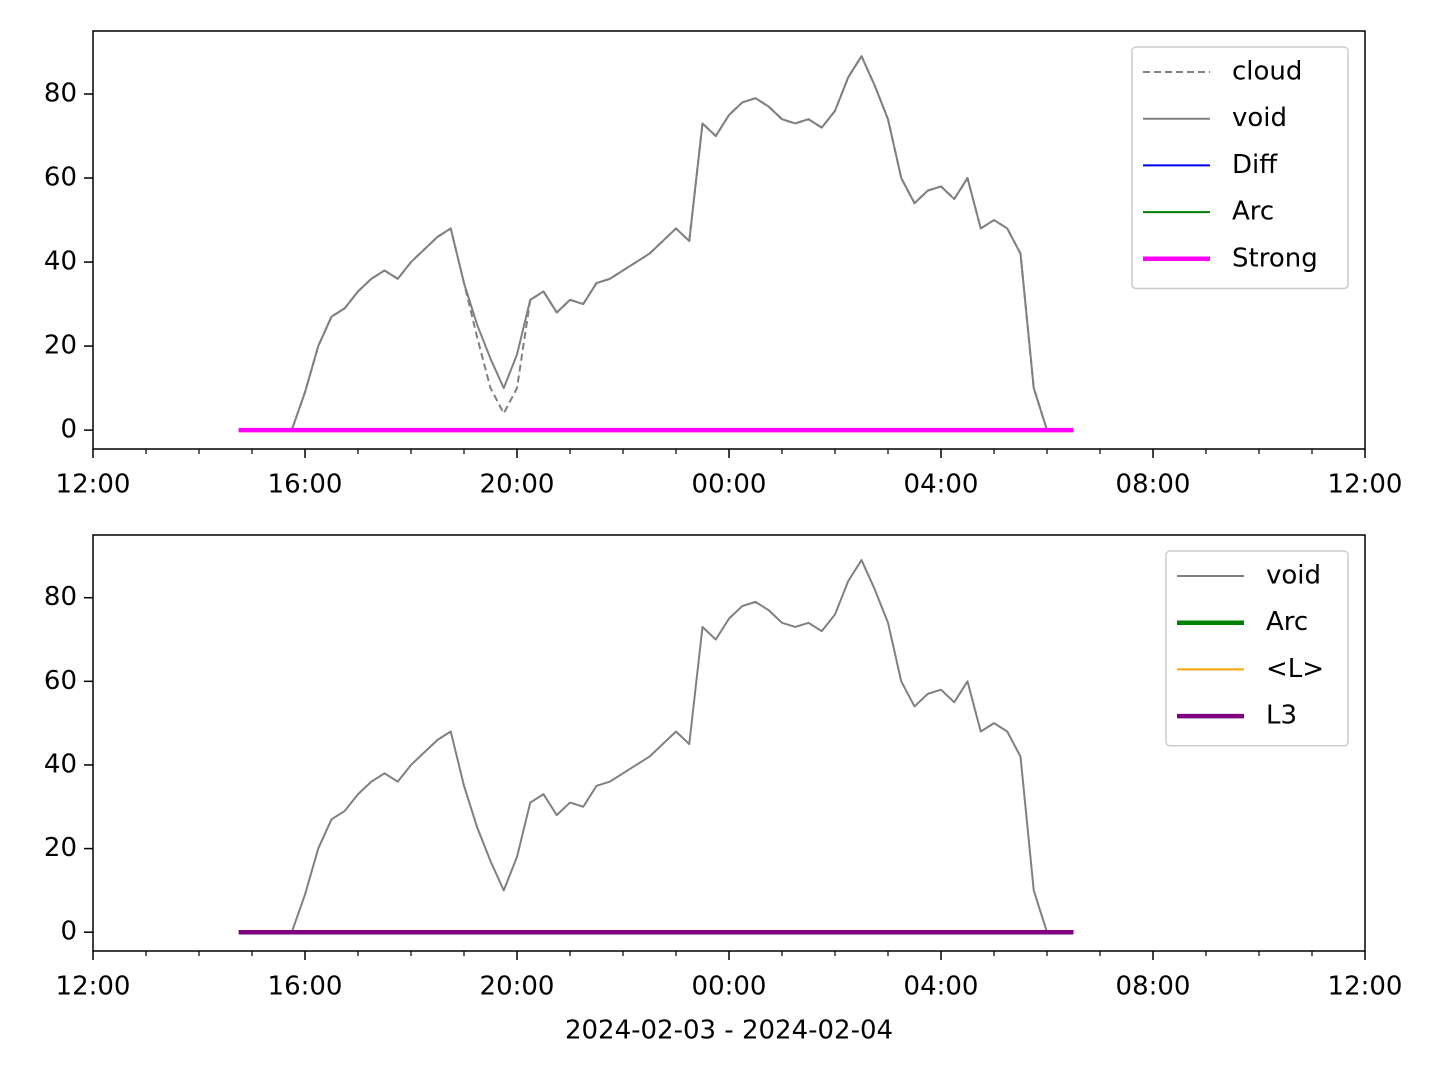  I want to click on legend-label: L3, so click(1281, 716).